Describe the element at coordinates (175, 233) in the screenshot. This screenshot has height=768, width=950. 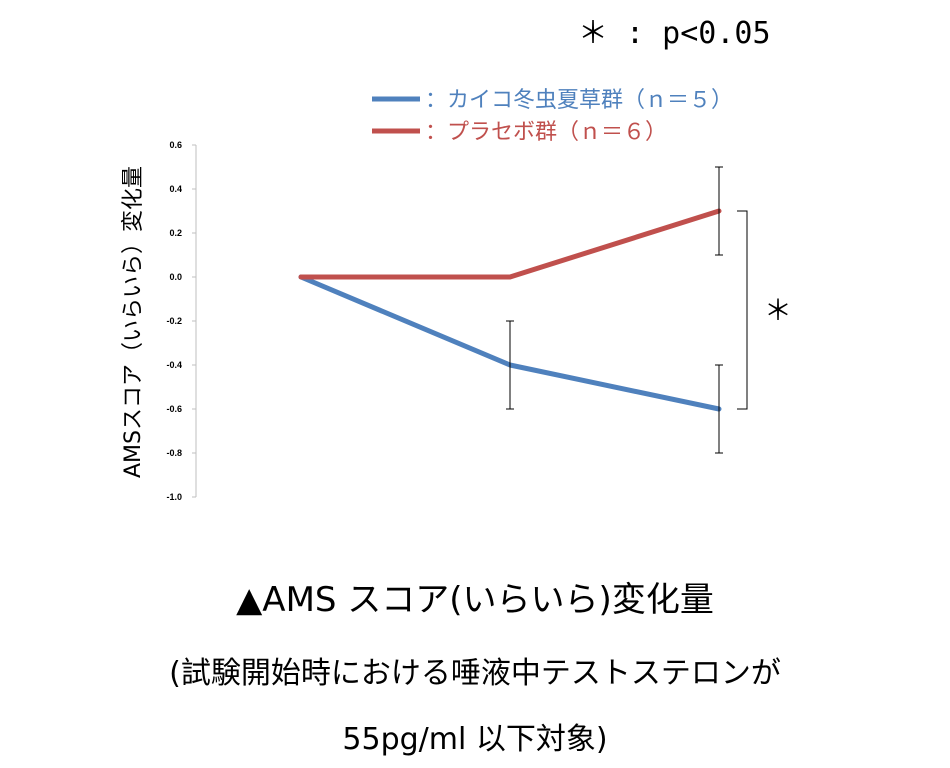
I see `y-tick-label: 0.2` at that location.